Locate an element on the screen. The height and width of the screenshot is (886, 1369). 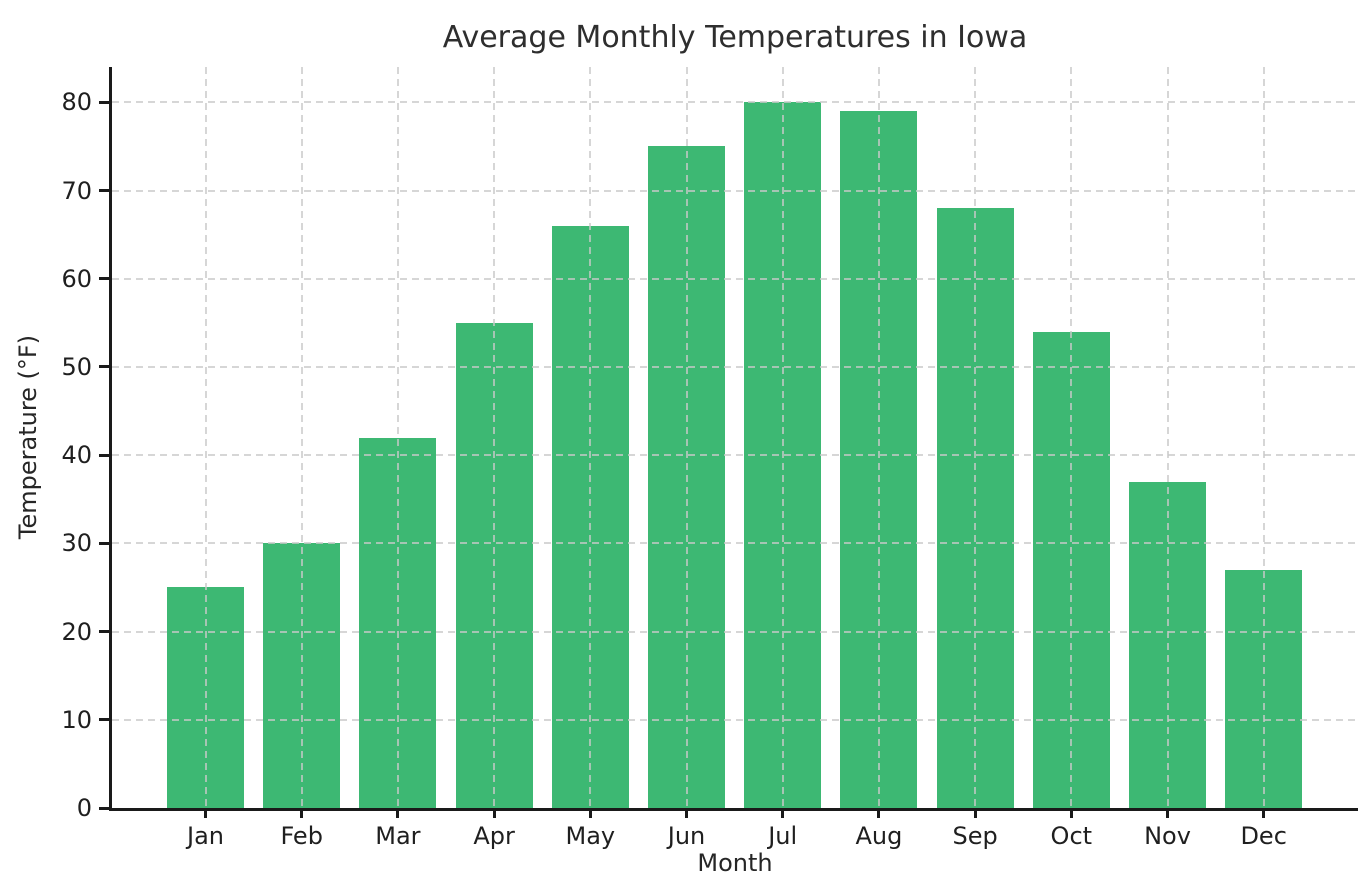
bar-jul is located at coordinates (783, 455).